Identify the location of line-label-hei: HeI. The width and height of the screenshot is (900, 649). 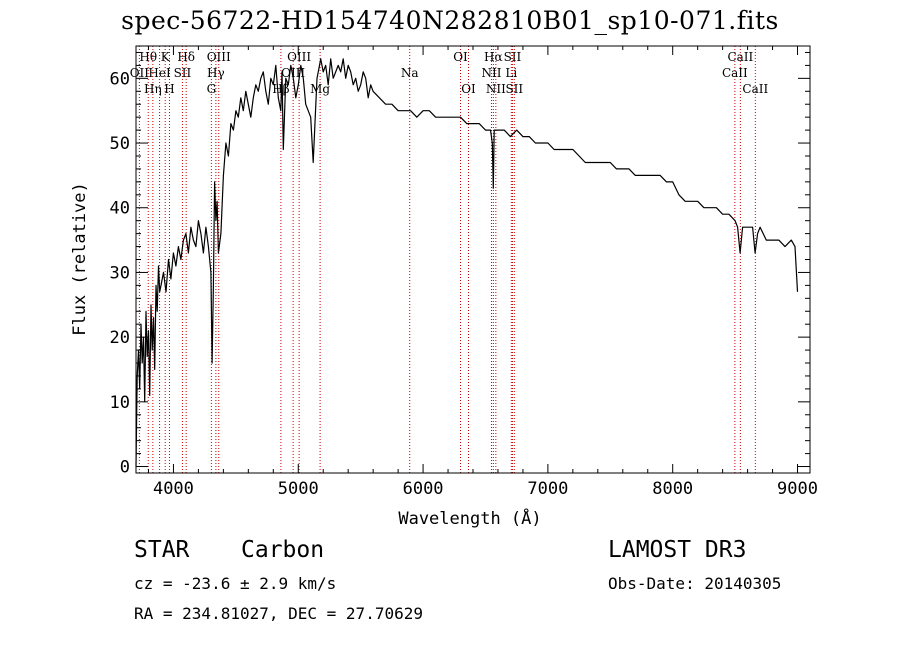
(159, 73).